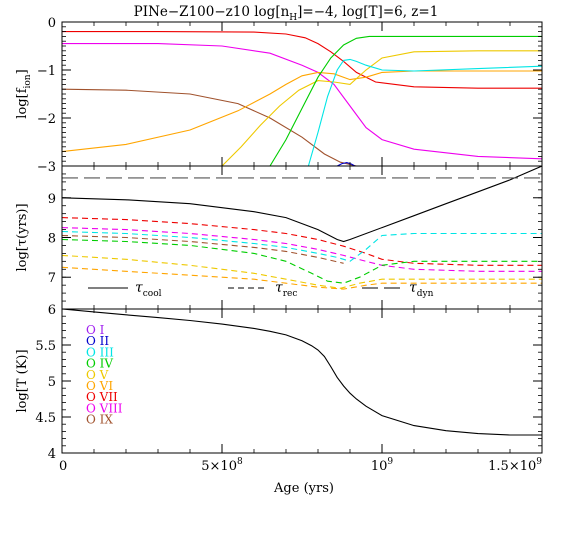 Image resolution: width=571 pixels, height=536 pixels. What do you see at coordinates (95, 330) in the screenshot?
I see `ion-label-i: O I` at bounding box center [95, 330].